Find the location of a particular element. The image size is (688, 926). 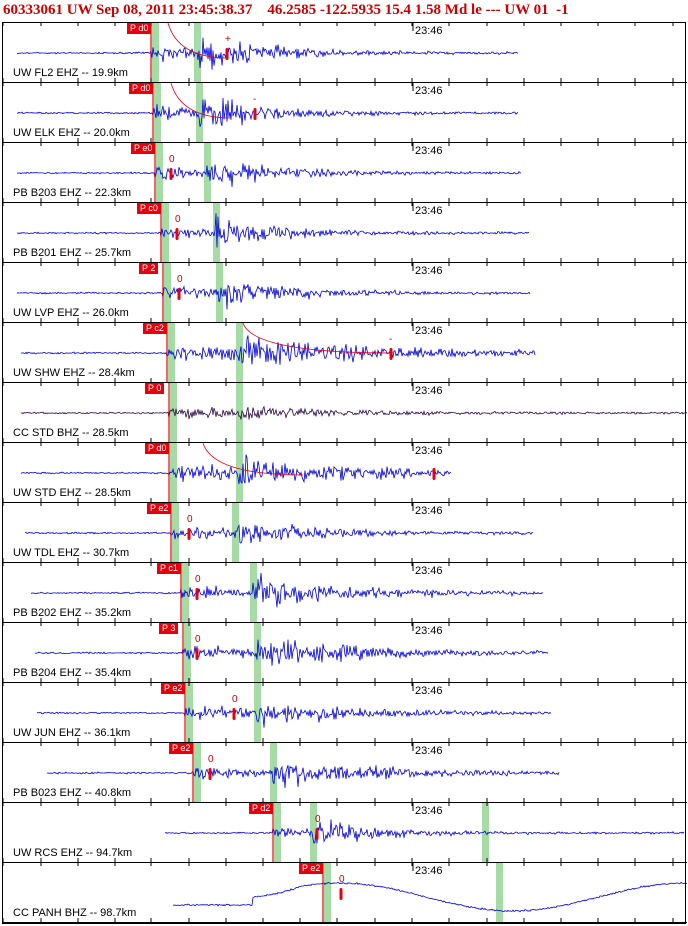

p-pick-tag: P e0 is located at coordinates (143, 148).